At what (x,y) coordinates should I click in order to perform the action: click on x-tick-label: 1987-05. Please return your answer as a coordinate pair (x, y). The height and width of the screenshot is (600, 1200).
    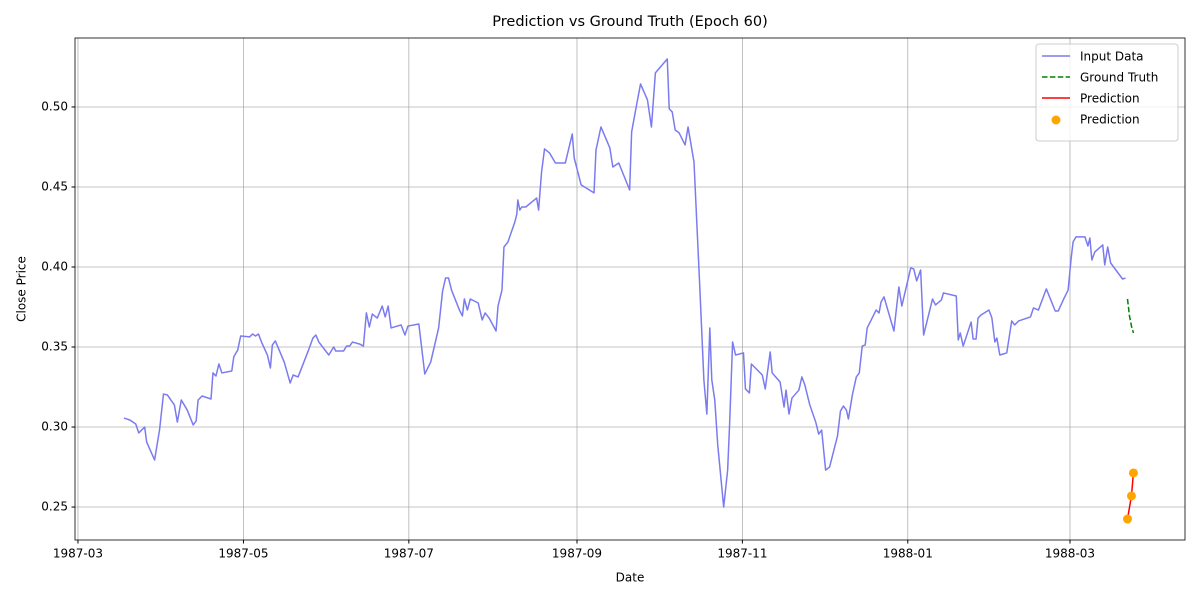
    Looking at the image, I should click on (243, 554).